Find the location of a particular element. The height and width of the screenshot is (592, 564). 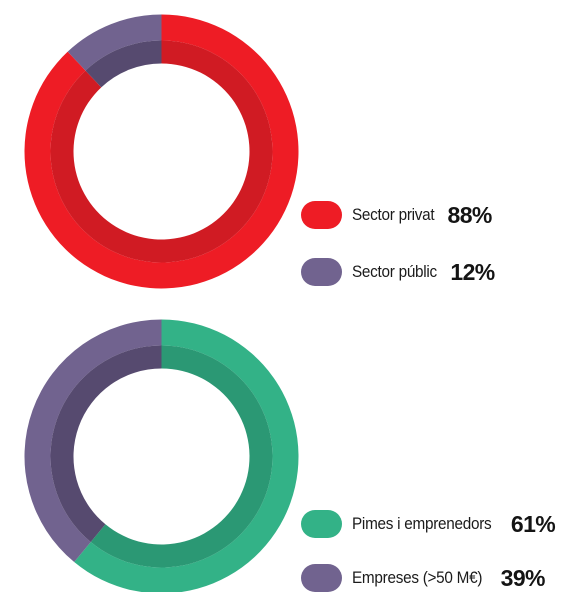

legend-label: Sector privat is located at coordinates (393, 214).